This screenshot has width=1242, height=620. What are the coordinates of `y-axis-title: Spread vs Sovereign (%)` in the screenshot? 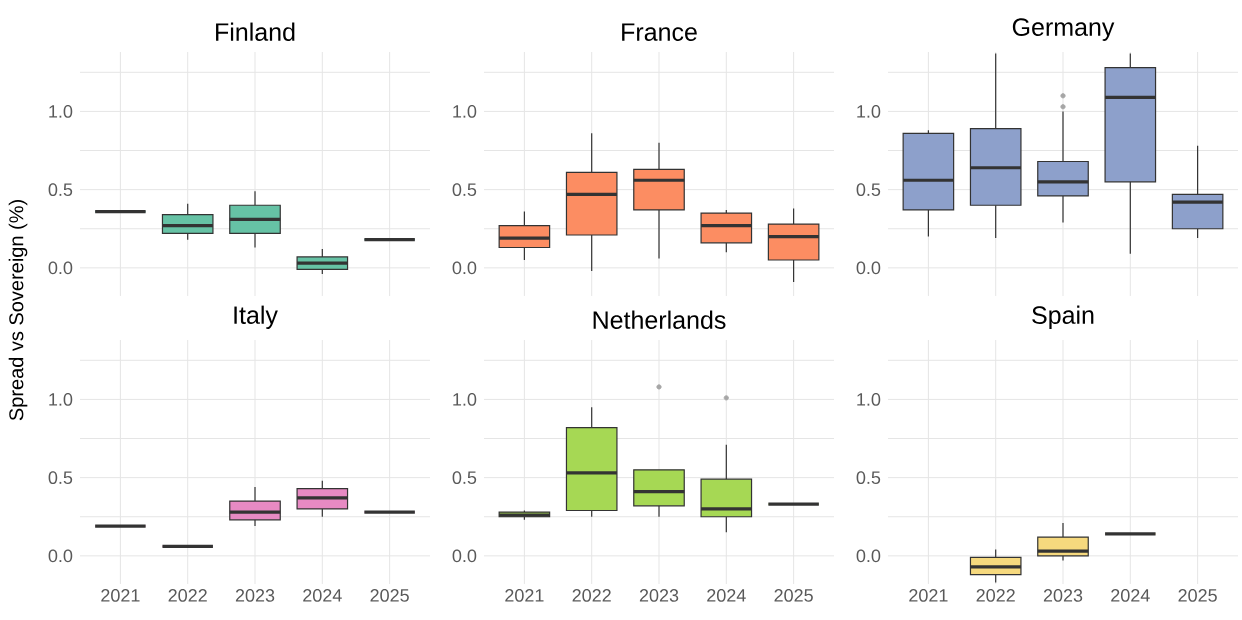 It's located at (18, 310).